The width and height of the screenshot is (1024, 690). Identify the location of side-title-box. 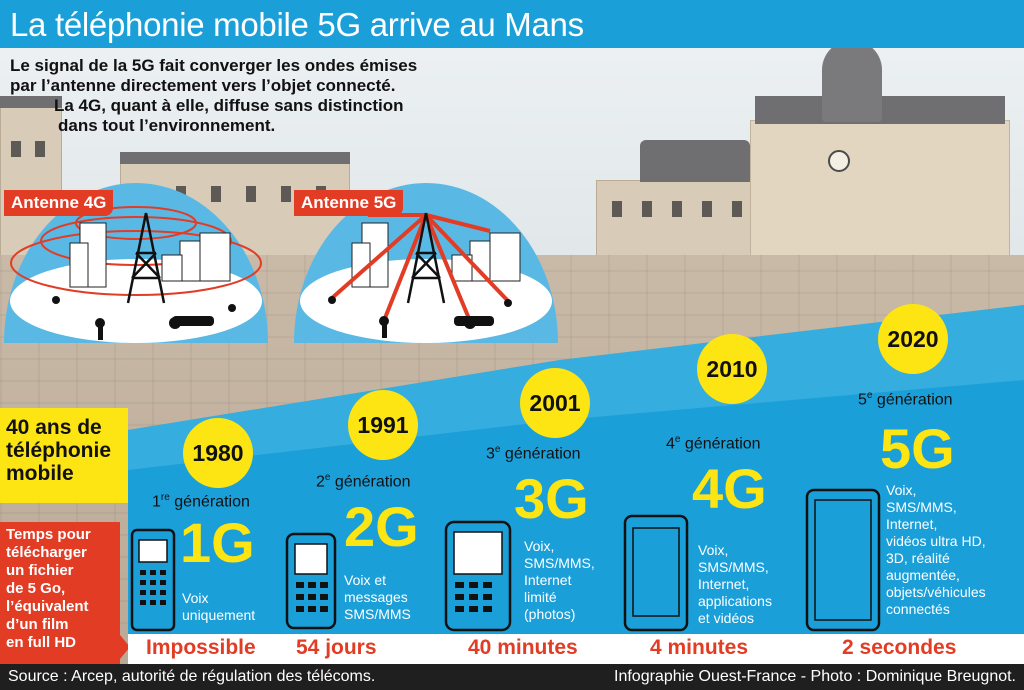
(64, 455).